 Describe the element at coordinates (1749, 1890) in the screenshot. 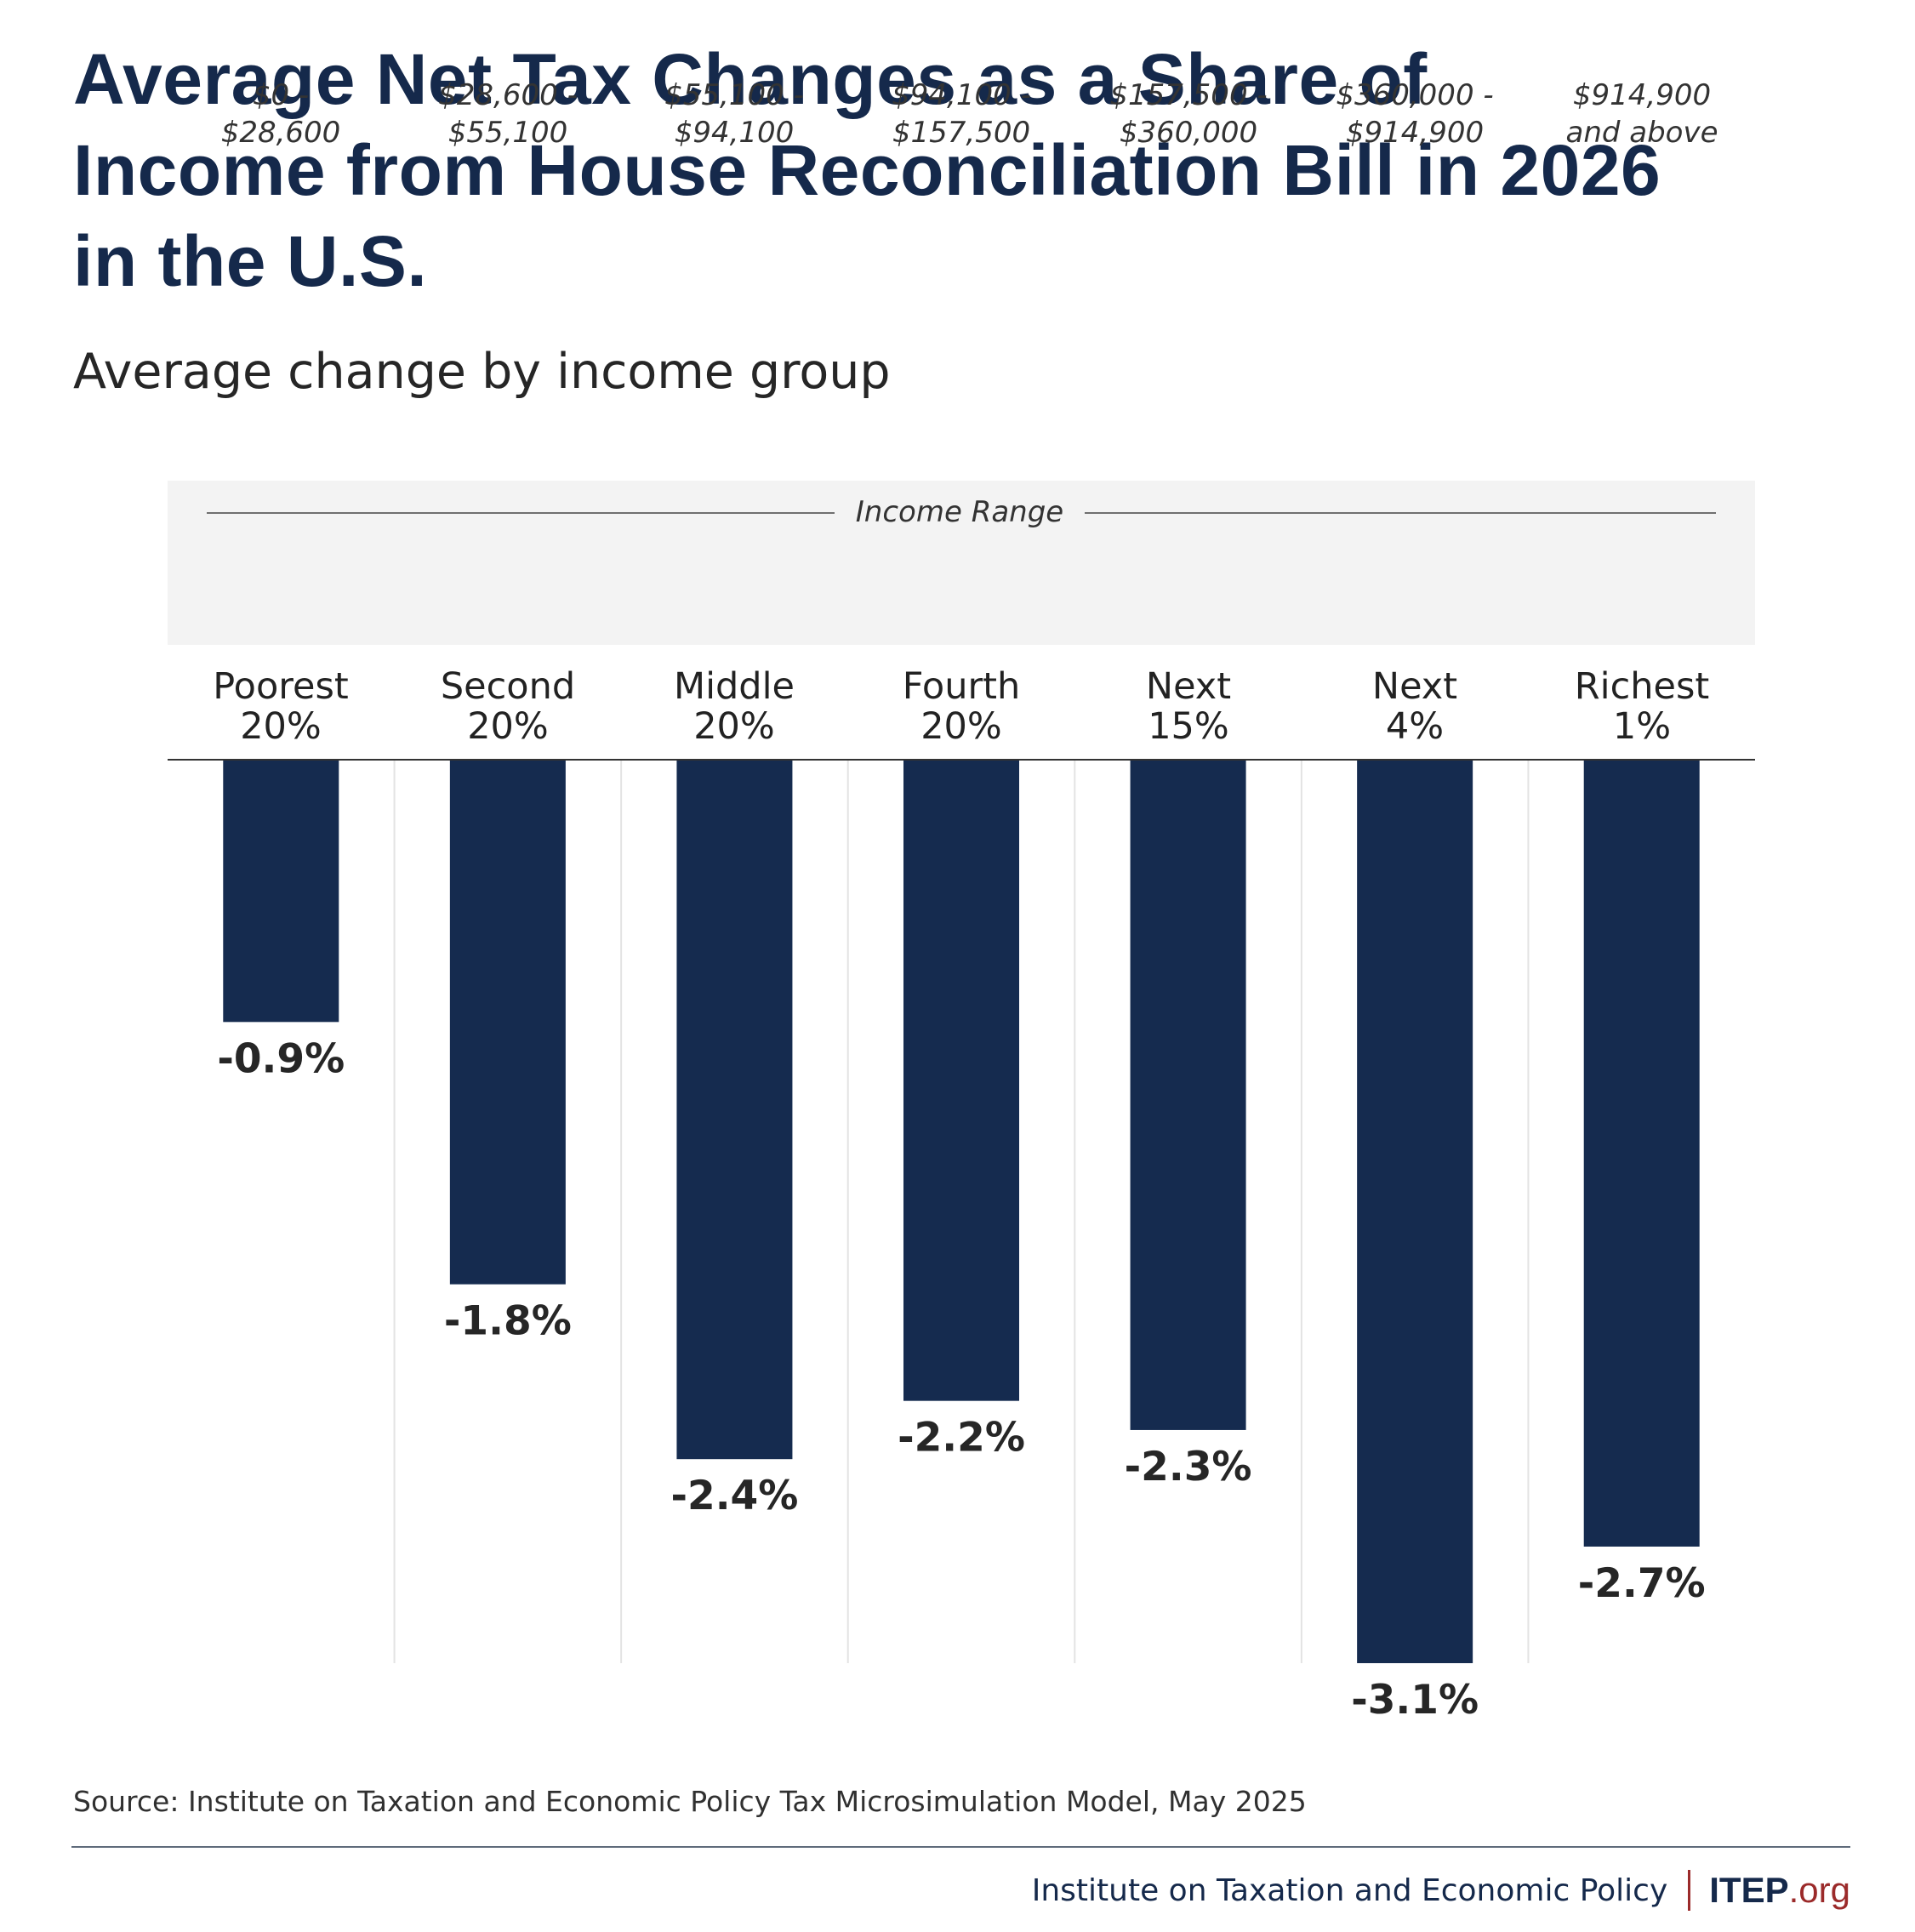

I see `itep-logo-main: ITEP` at that location.